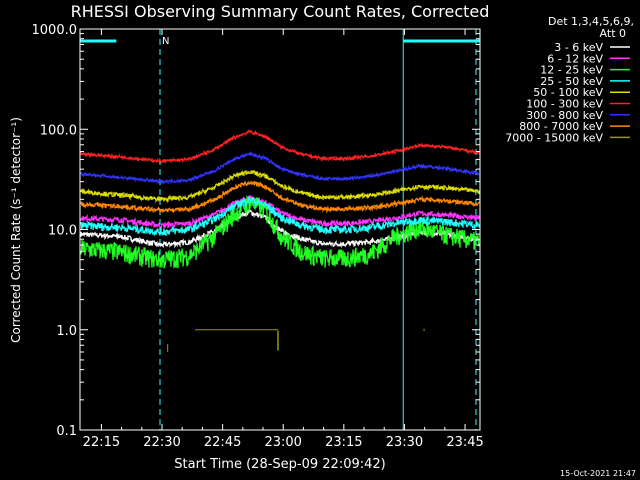 This screenshot has height=480, width=640. What do you see at coordinates (101, 442) in the screenshot?
I see `x-tick-label: 22:15` at bounding box center [101, 442].